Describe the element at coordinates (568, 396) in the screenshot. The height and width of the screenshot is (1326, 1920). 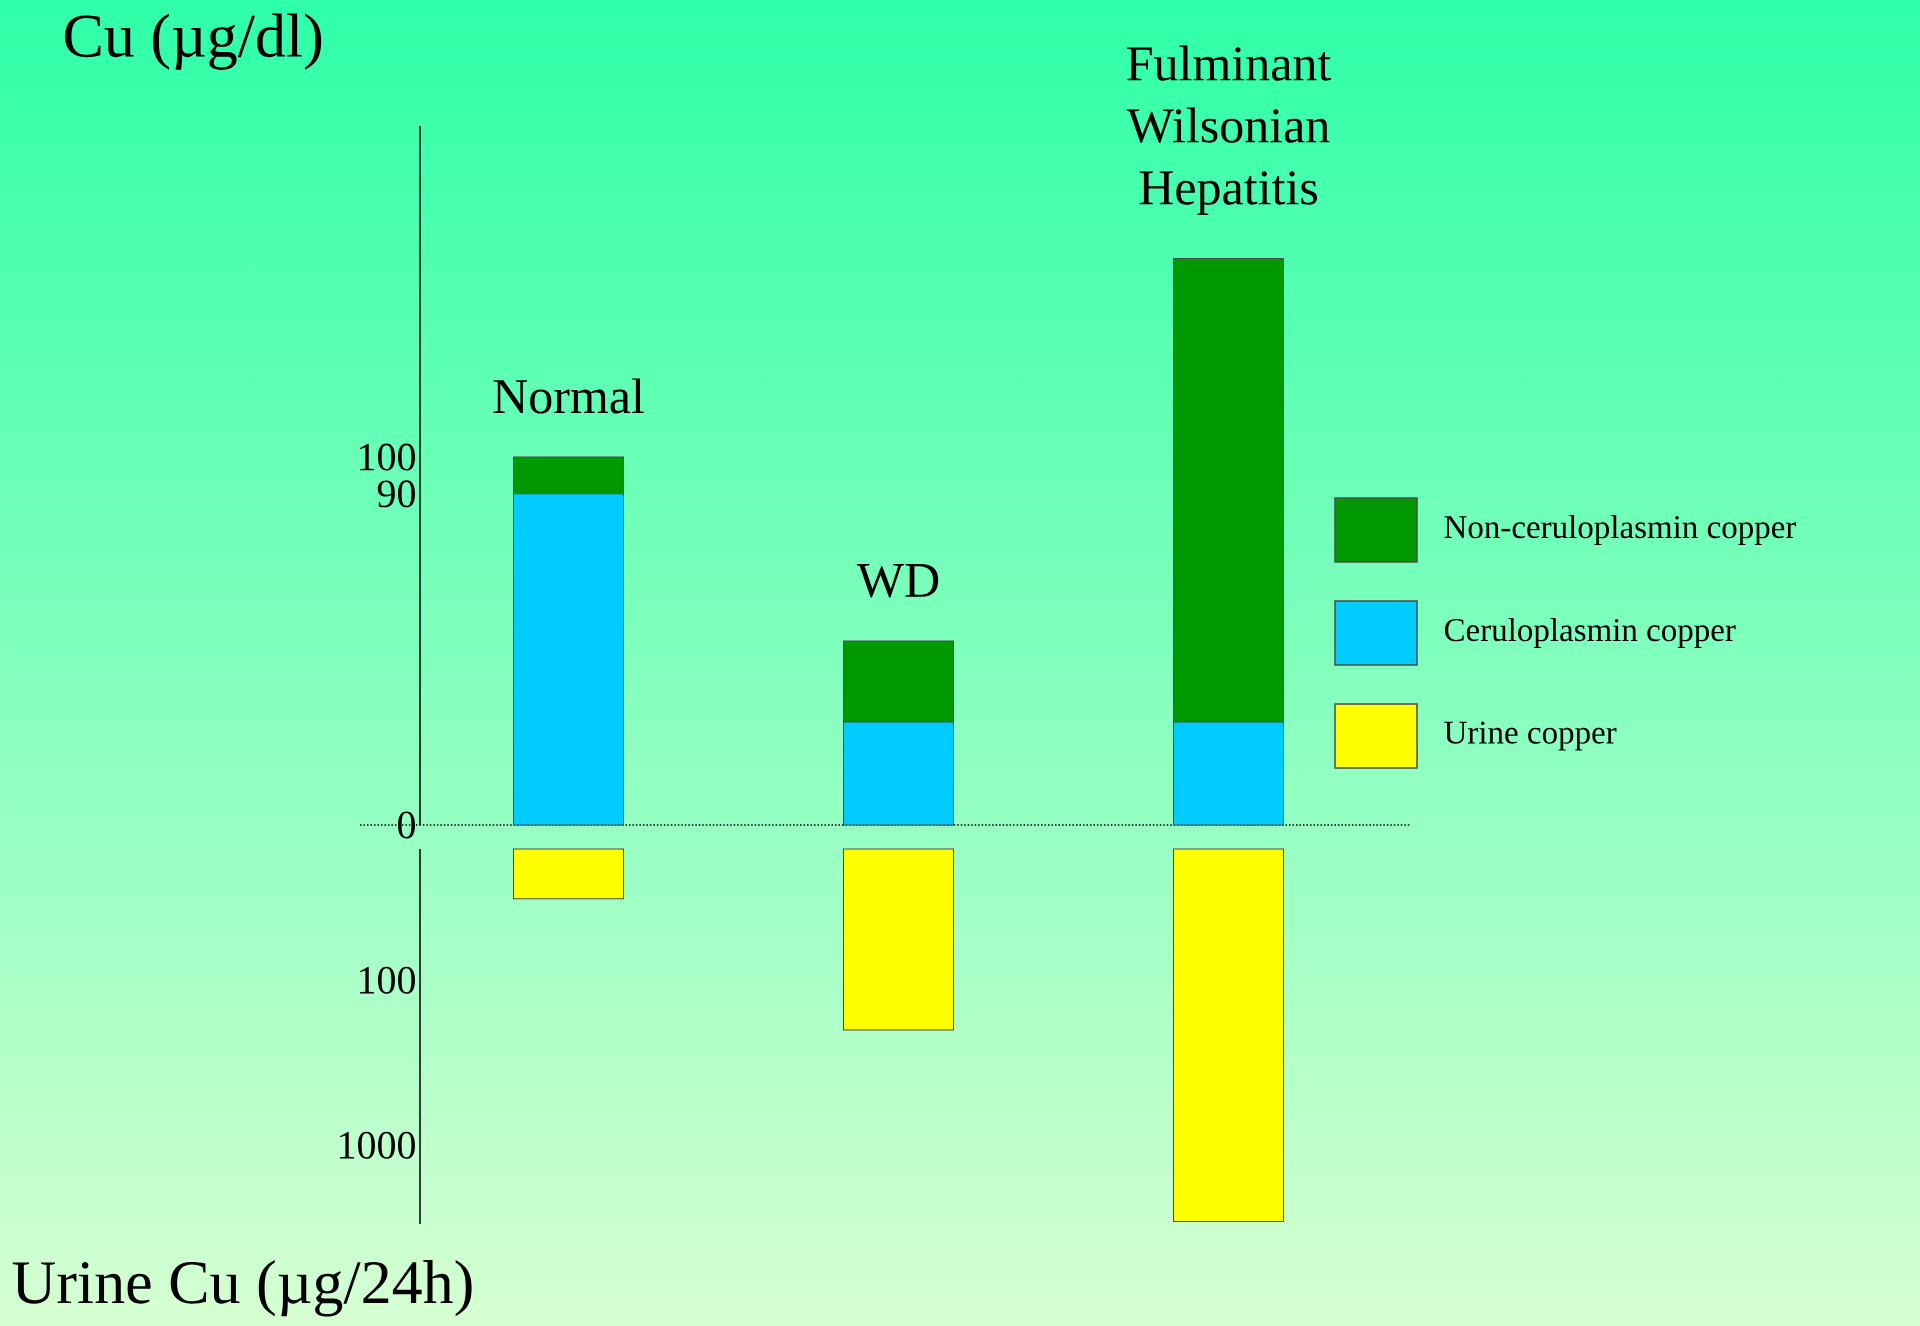
I see `x-tick-label: Normal` at that location.